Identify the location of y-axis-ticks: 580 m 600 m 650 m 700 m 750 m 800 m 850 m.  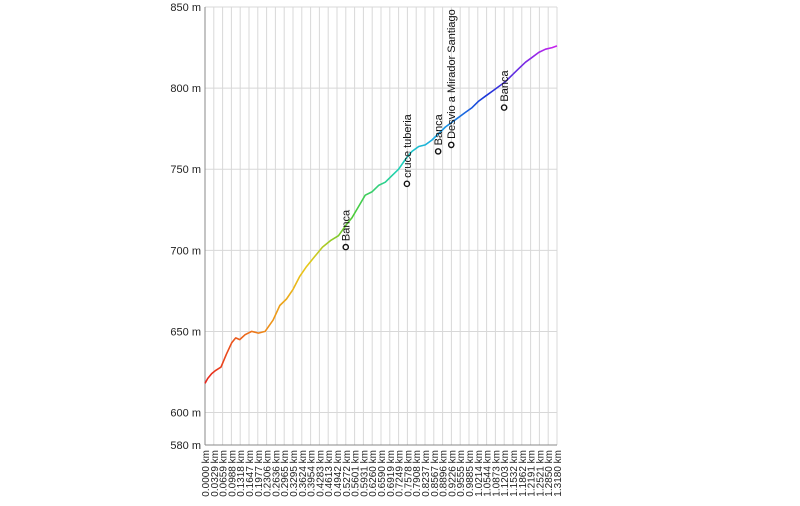
(185, 227).